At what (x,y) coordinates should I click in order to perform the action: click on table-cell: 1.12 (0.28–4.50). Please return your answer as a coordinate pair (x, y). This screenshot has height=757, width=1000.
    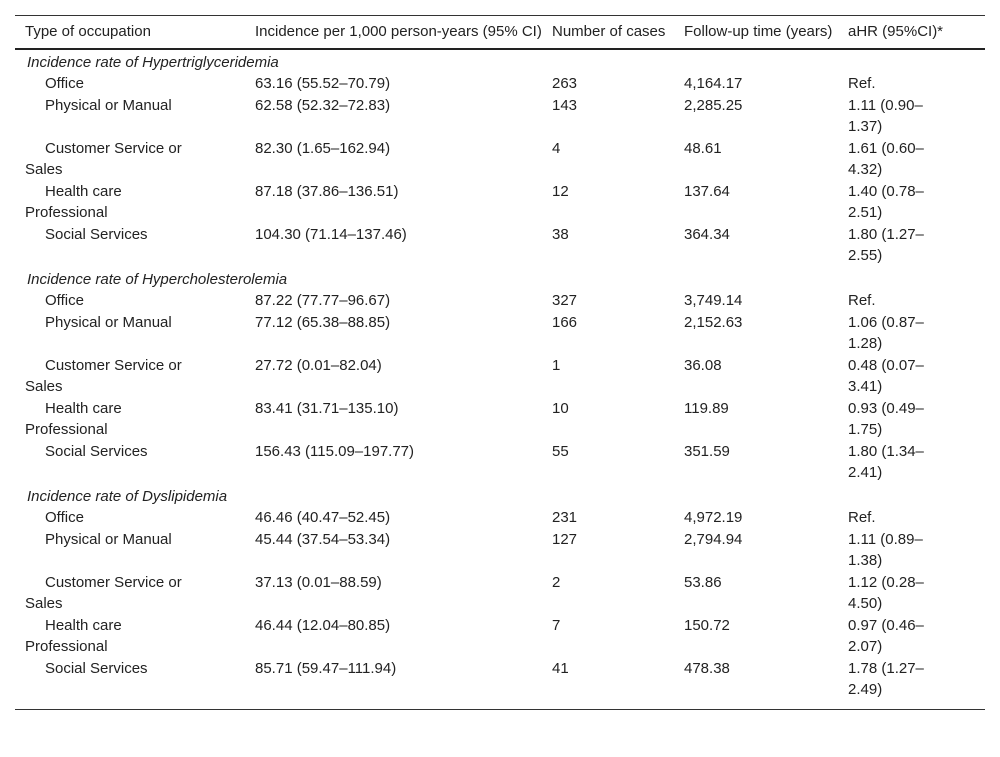
    Looking at the image, I should click on (886, 593).